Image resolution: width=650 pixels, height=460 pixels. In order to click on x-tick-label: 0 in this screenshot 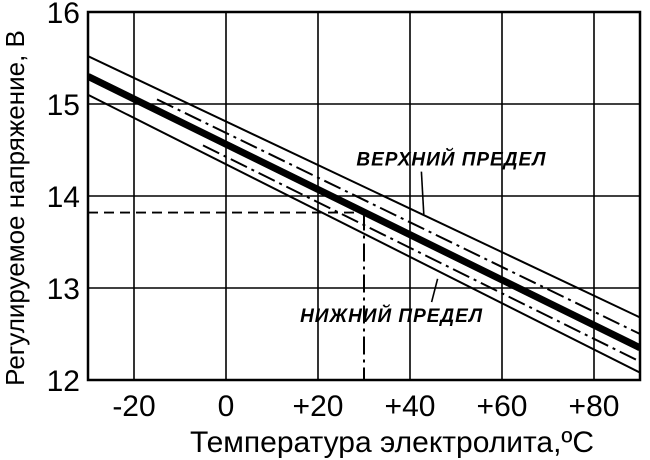, I will do `click(226, 406)`.